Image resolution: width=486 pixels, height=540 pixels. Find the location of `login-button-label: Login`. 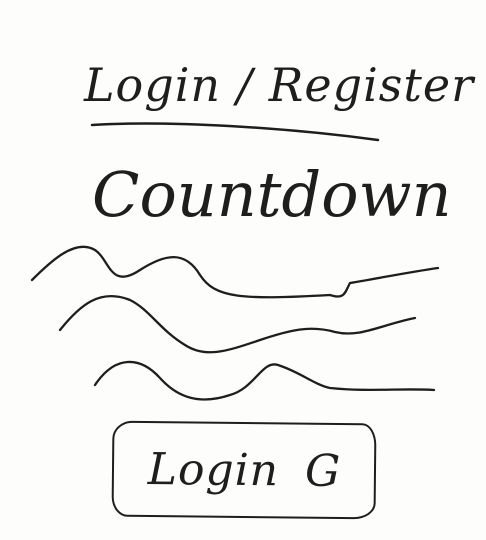

login-button-label: Login is located at coordinates (213, 469).